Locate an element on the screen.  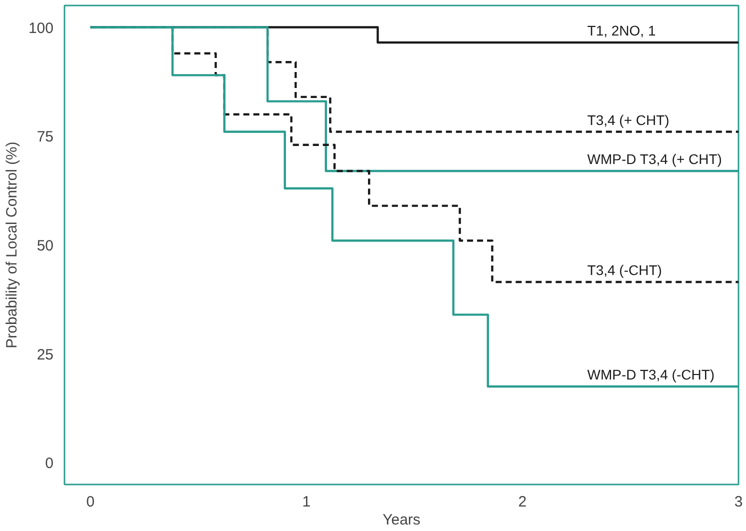
x-axis-title: Years is located at coordinates (401, 520).